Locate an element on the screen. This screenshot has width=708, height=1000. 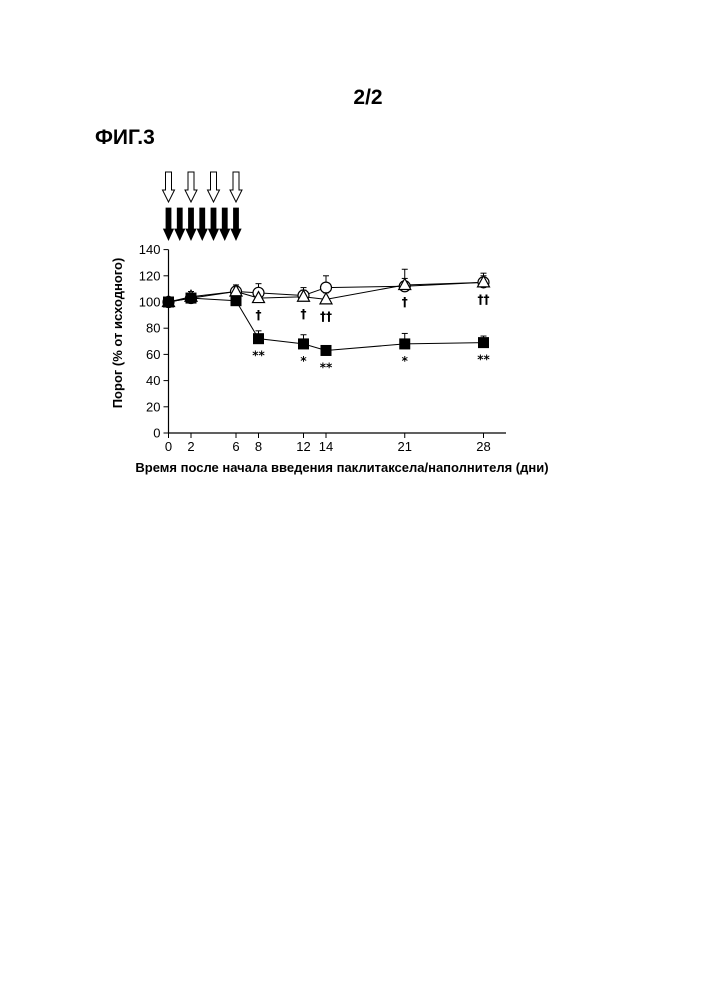
y-axis-title: Порог (% от исходного) is located at coordinates (117, 333).